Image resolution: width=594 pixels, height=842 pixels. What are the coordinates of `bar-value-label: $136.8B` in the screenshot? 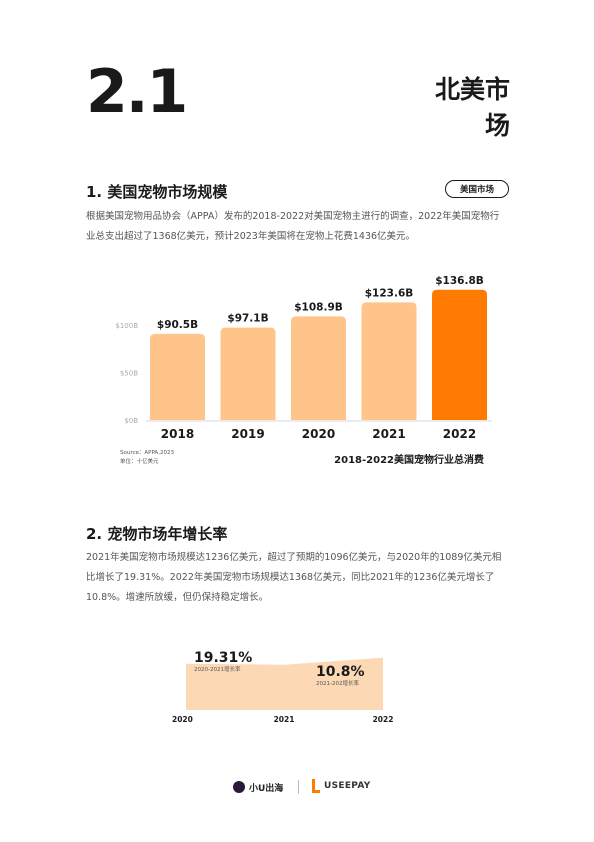 It's located at (459, 281).